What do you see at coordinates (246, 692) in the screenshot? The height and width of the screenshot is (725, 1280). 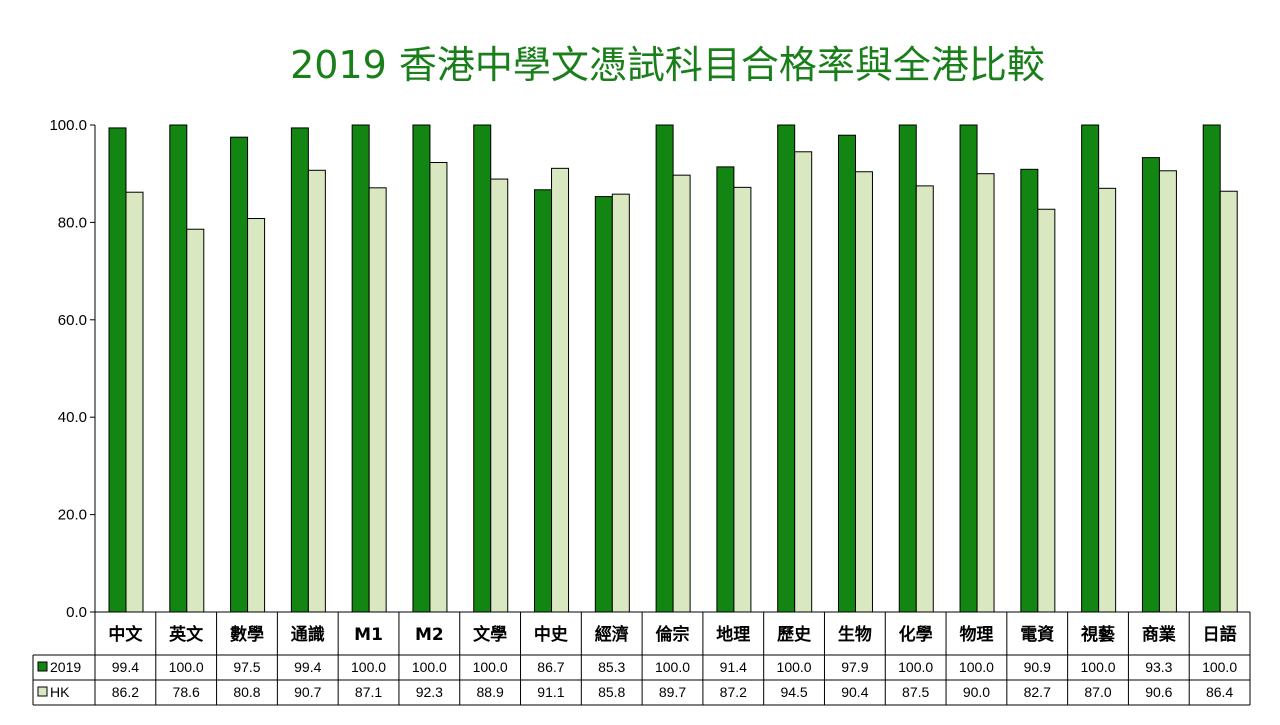 I see `data-label: 80.8` at bounding box center [246, 692].